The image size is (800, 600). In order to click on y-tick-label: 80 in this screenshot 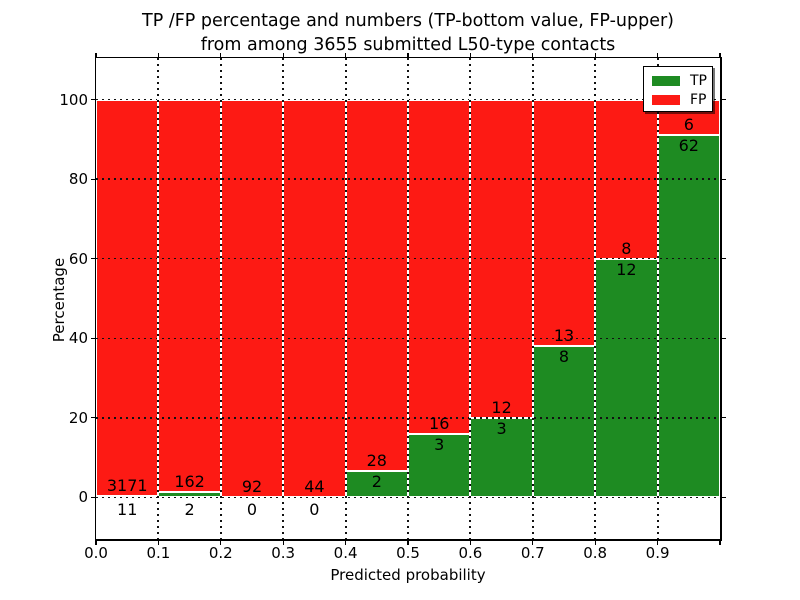, I will do `click(78, 179)`.